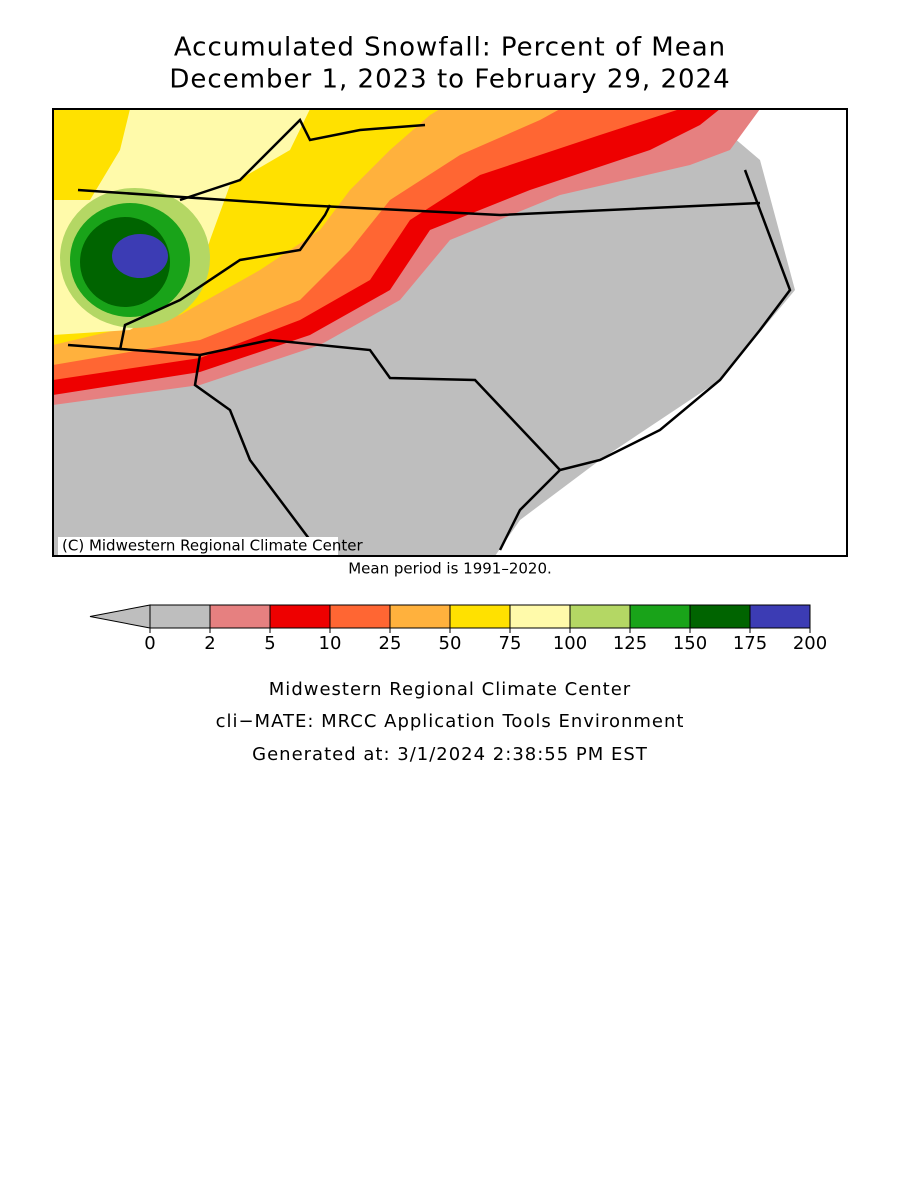 The height and width of the screenshot is (1200, 900). Describe the element at coordinates (450, 643) in the screenshot. I see `legend-tick-label: 50` at that location.